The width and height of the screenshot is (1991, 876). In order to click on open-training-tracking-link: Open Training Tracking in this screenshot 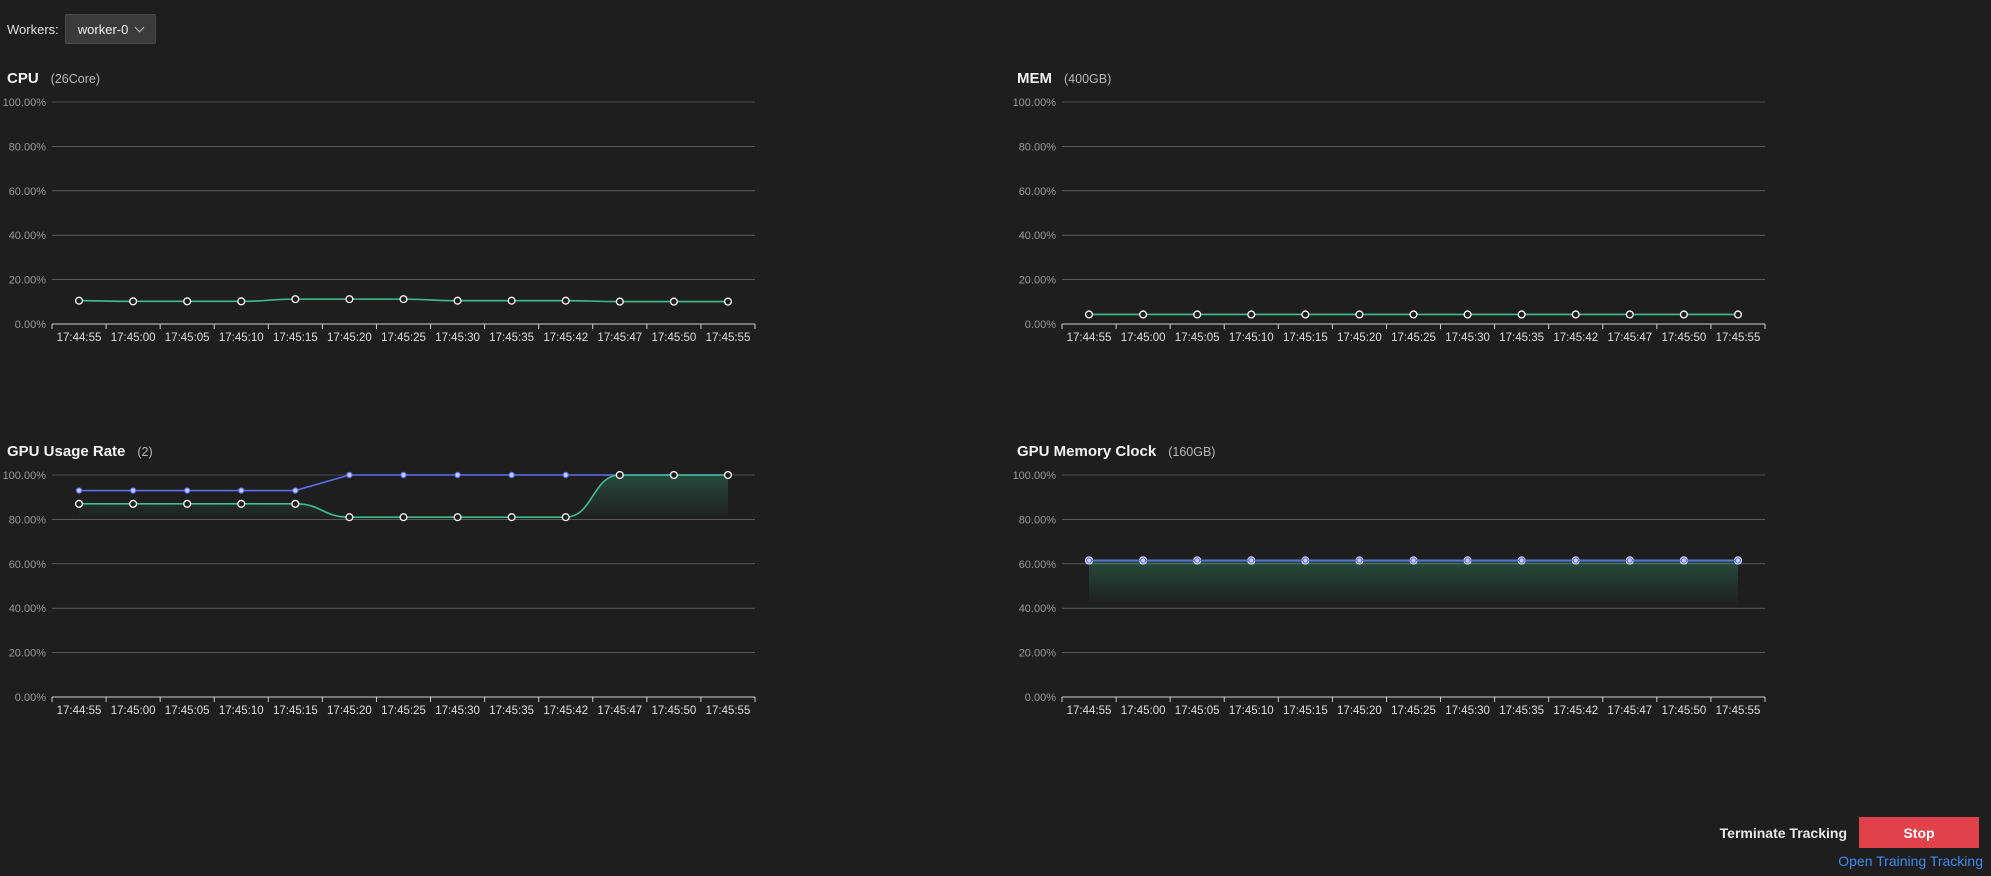, I will do `click(1910, 861)`.